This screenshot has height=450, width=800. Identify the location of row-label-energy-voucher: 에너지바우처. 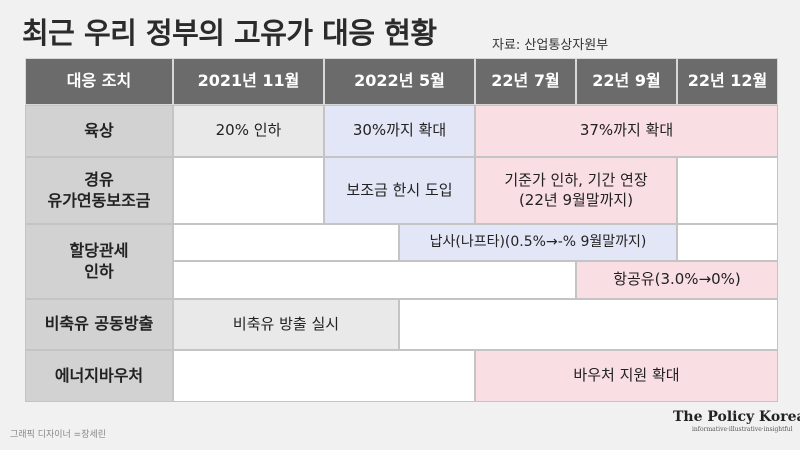
(99, 376).